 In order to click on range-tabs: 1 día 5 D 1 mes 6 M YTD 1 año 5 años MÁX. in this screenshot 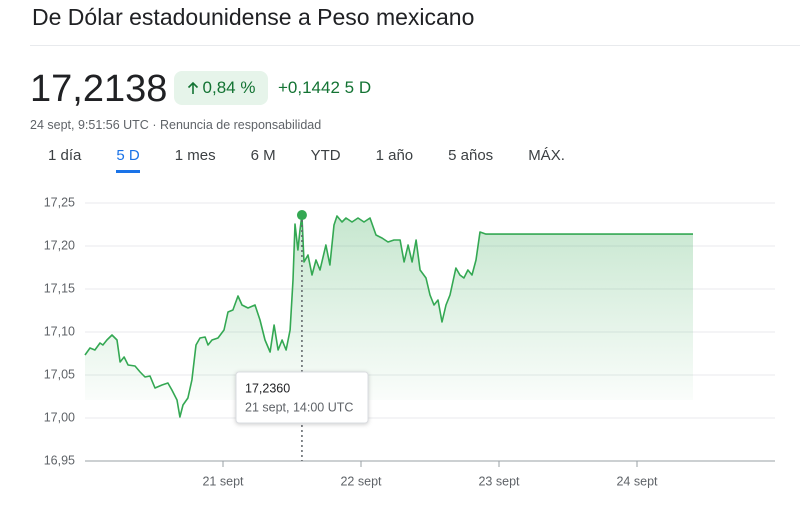, I will do `click(306, 160)`.